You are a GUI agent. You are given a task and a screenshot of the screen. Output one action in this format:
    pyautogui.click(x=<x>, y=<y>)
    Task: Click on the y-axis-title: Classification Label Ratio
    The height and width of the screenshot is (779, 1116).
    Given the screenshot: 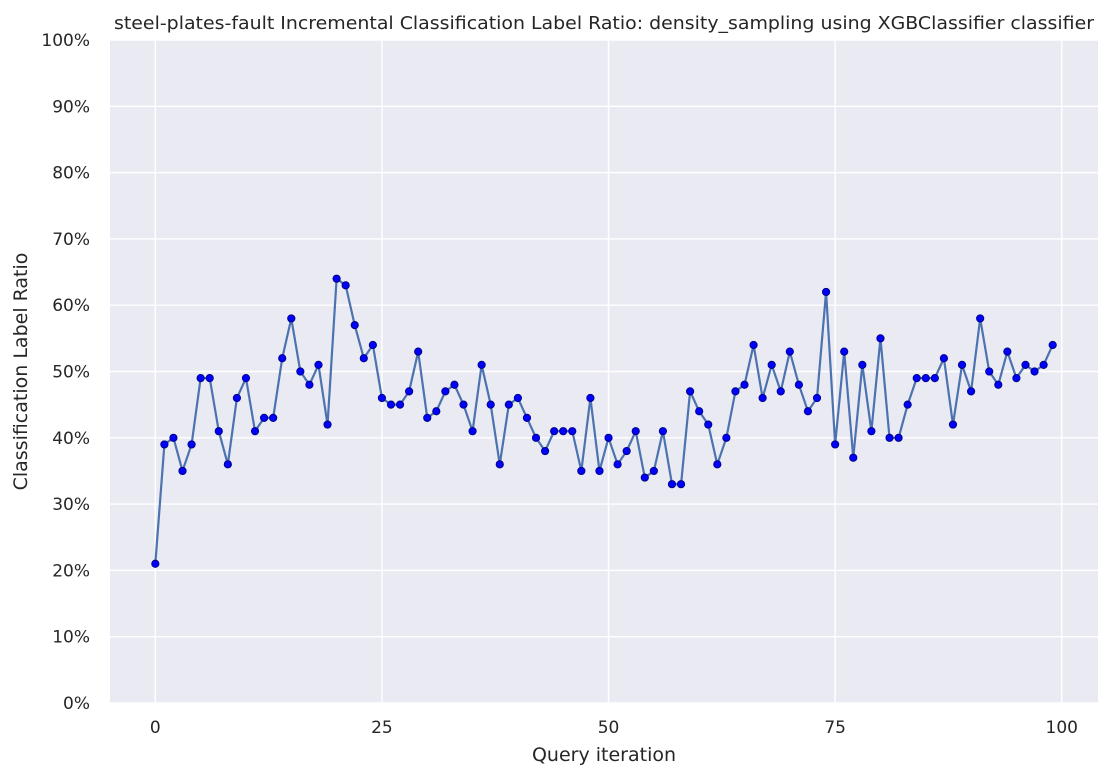 What is the action you would take?
    pyautogui.click(x=21, y=372)
    